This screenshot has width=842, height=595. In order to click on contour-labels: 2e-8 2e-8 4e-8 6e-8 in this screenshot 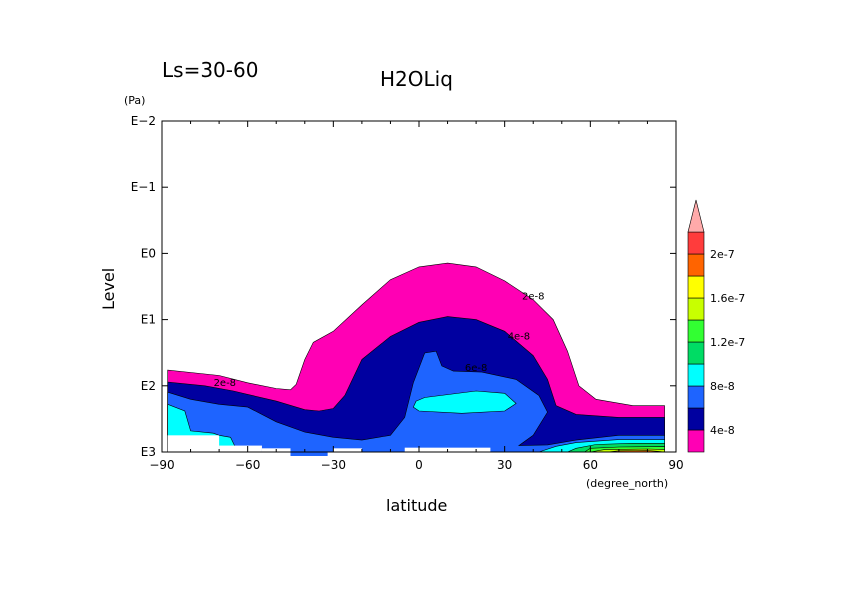, I will do `click(379, 340)`.